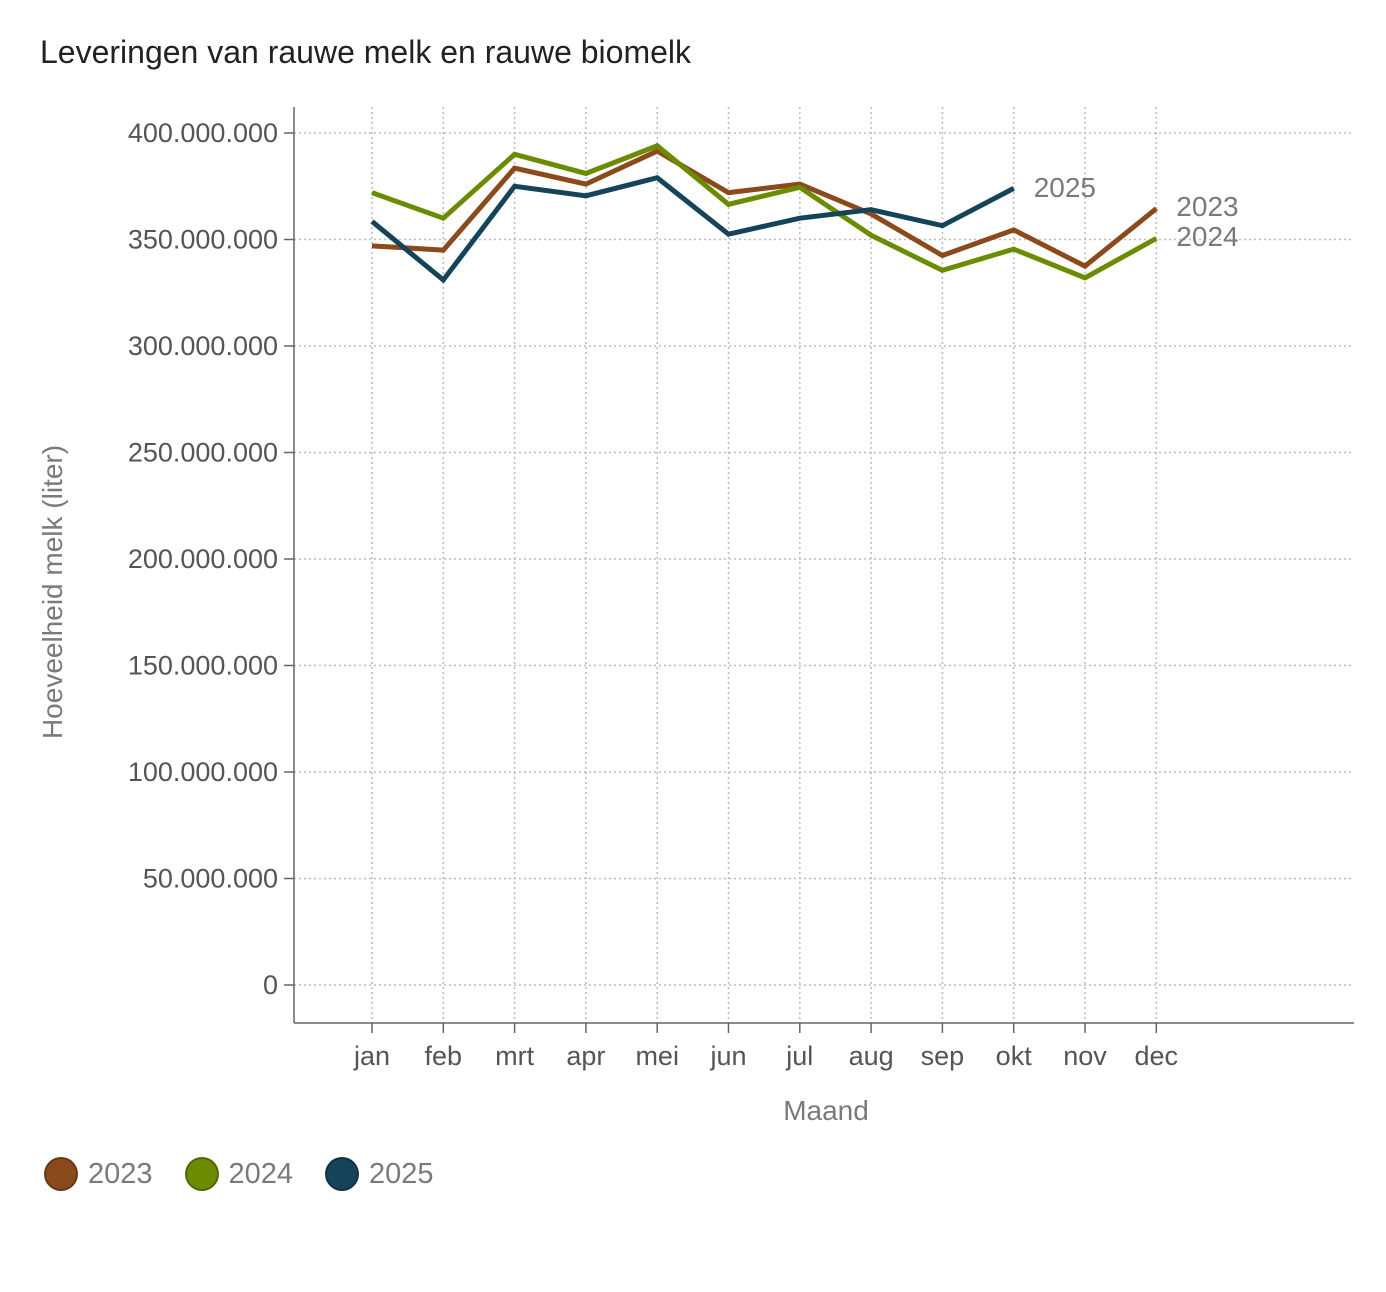  I want to click on y-axis-label: Hoeveelheid melk (liter), so click(52, 592).